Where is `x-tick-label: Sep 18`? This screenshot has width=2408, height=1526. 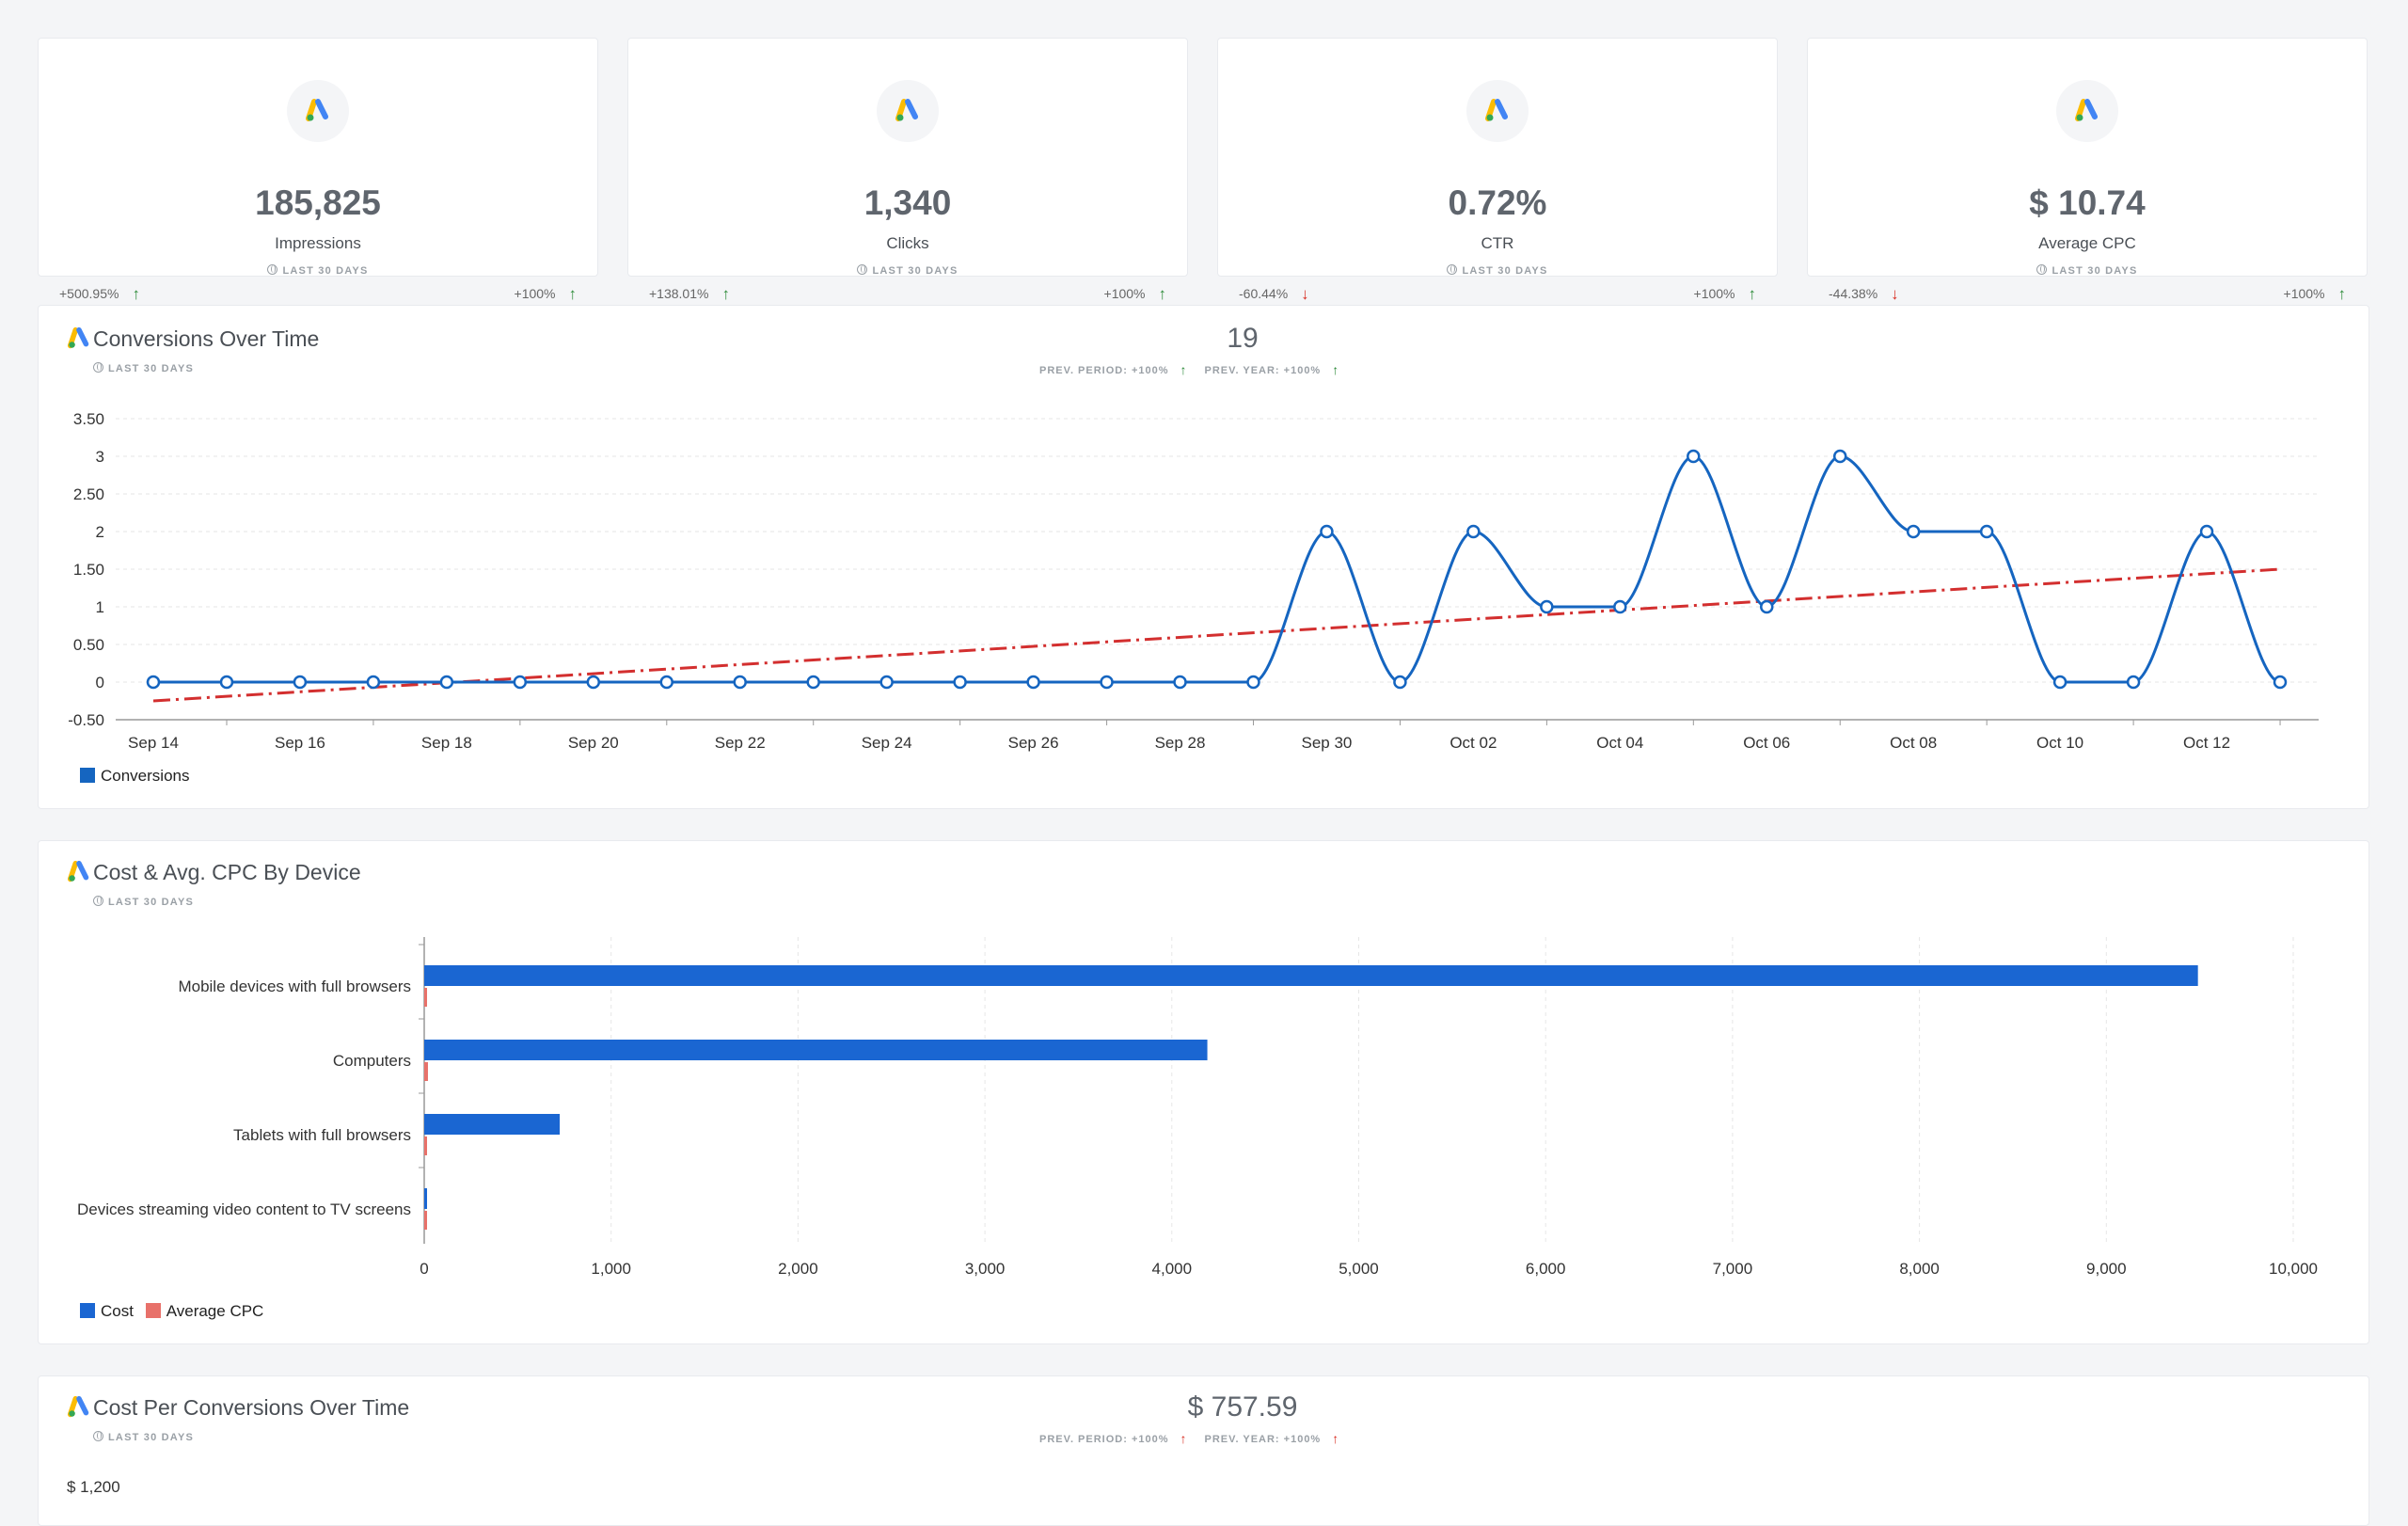 x-tick-label: Sep 18 is located at coordinates (447, 743).